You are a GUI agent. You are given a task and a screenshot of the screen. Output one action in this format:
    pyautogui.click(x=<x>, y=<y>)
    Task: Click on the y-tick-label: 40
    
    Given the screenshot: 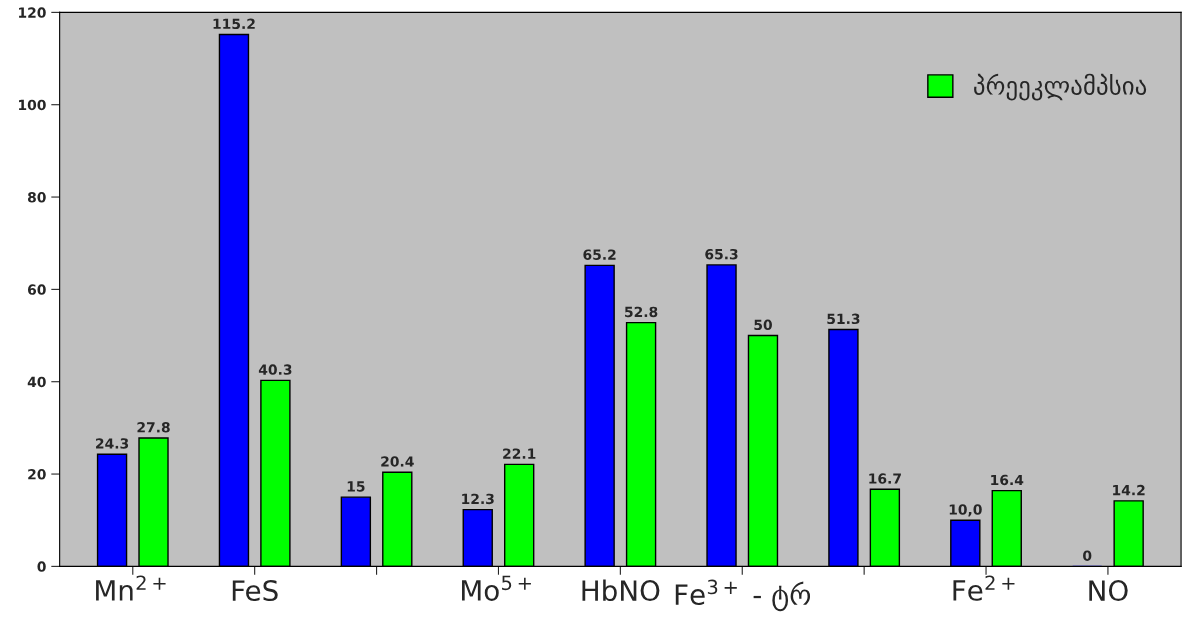 What is the action you would take?
    pyautogui.click(x=36, y=382)
    